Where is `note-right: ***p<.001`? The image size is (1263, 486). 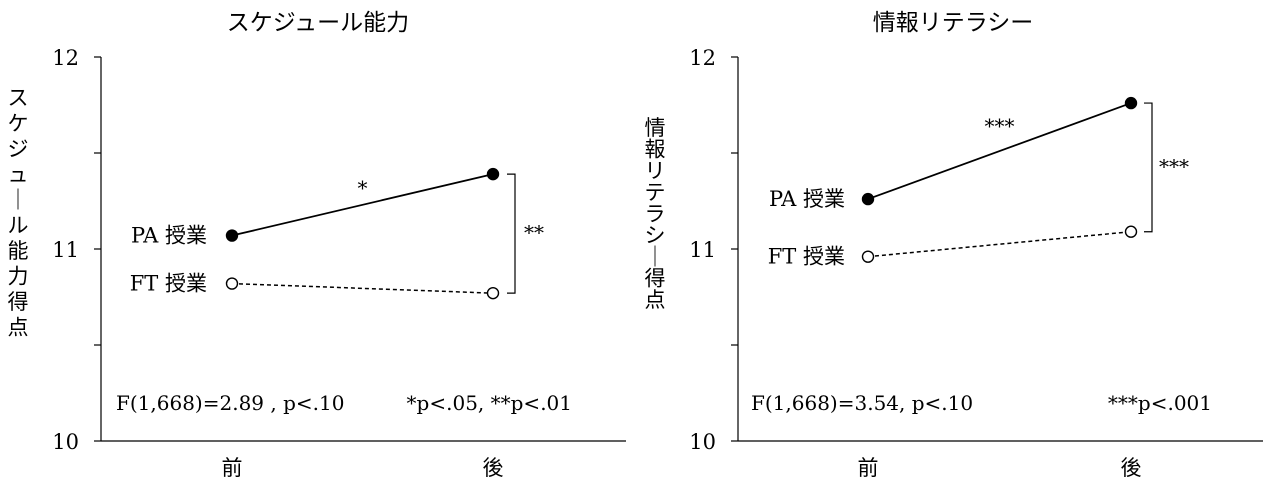
note-right: ***p<.001 is located at coordinates (1160, 403).